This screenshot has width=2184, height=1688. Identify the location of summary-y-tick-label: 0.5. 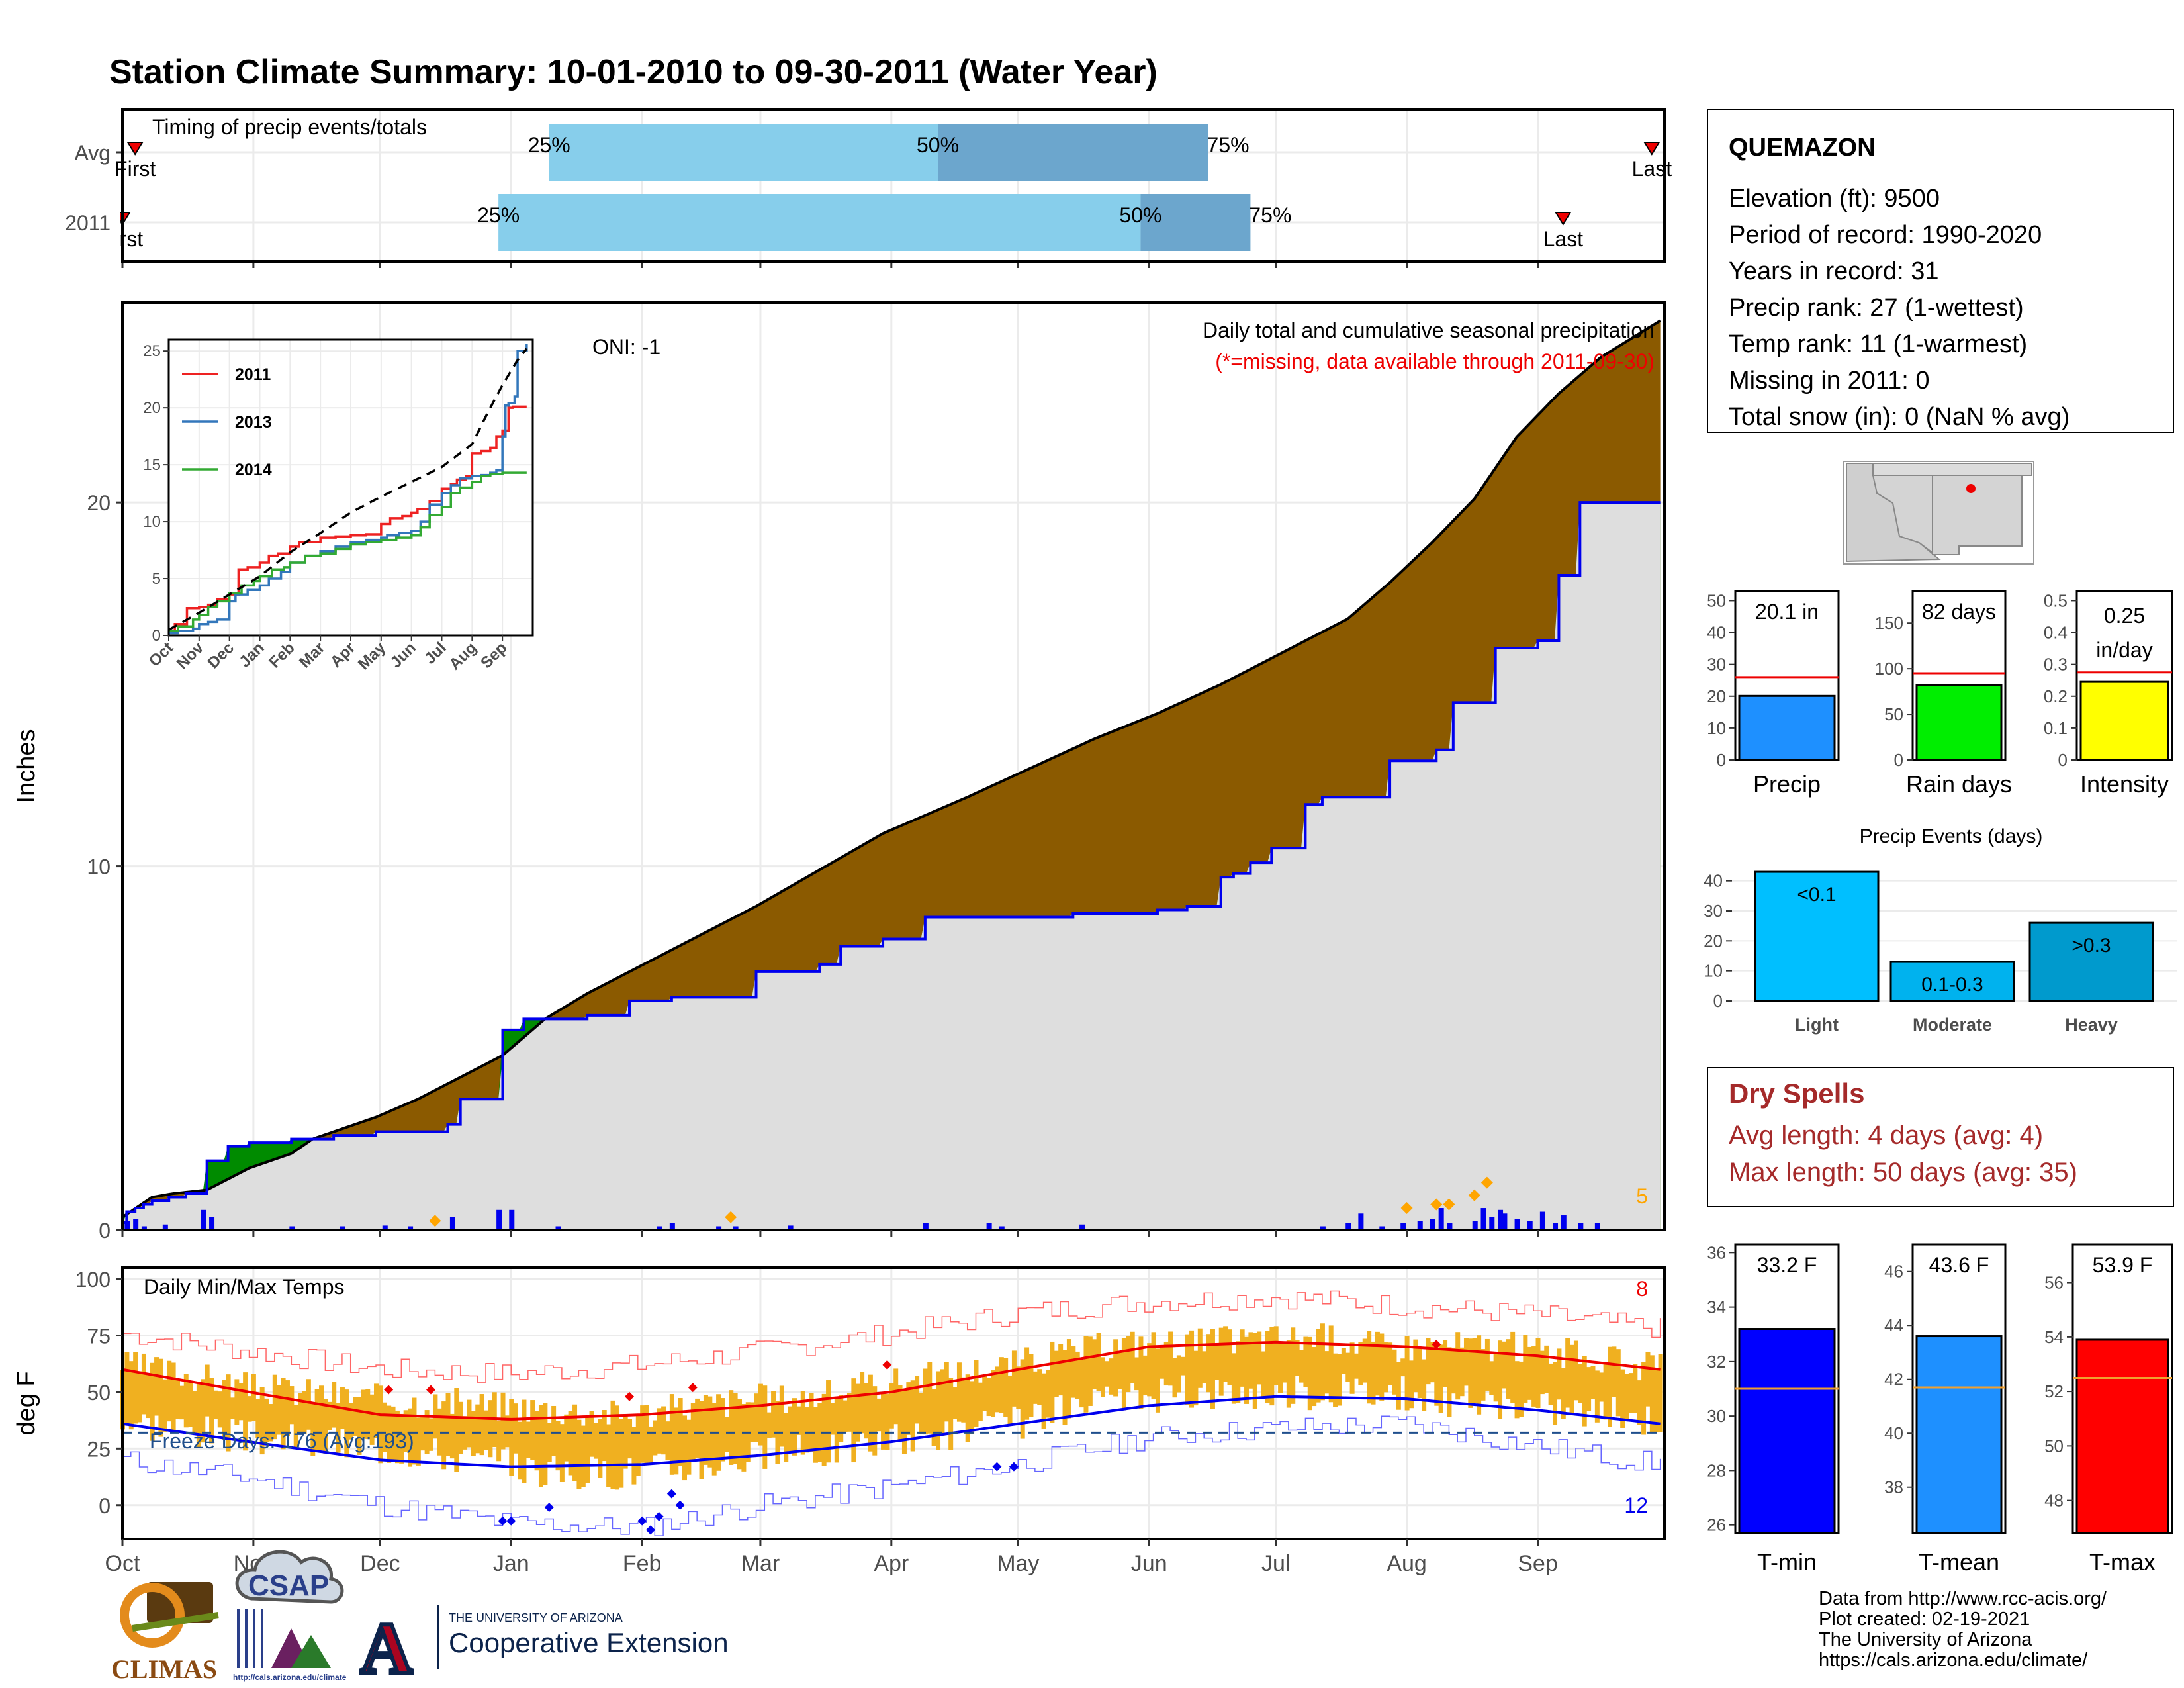
(2056, 600).